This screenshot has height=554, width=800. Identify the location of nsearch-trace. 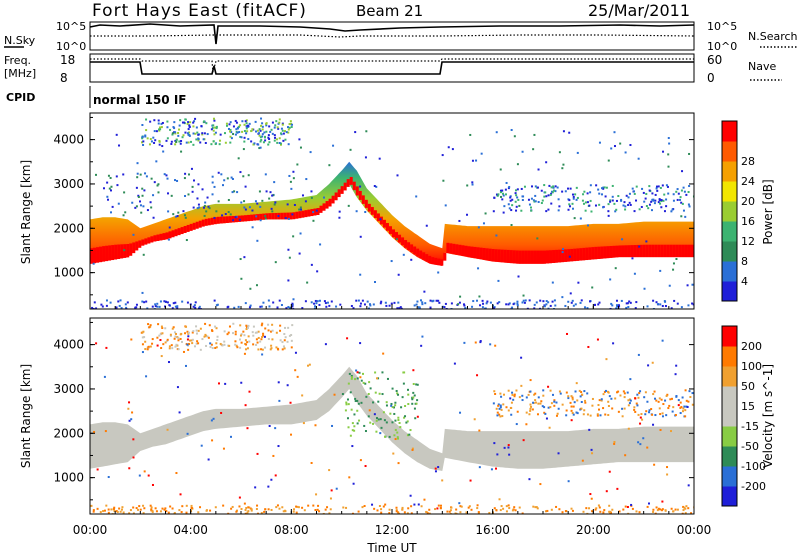
(392, 36).